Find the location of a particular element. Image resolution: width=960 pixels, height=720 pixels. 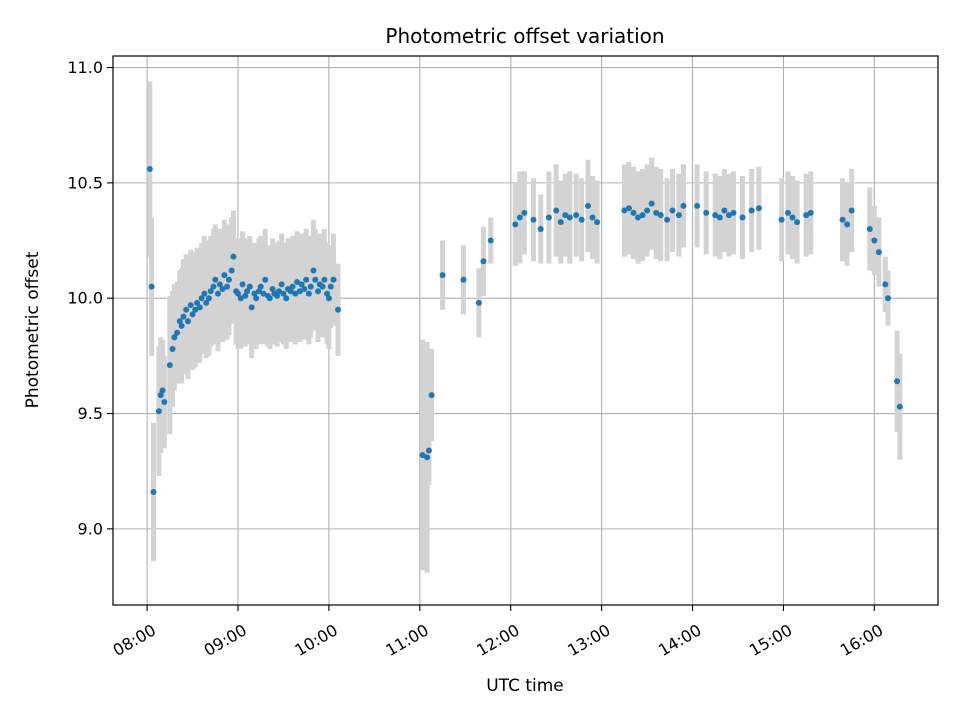

y-axis-ticks: 9.0 9.5 10.0 10.5 11.0 is located at coordinates (90, 298).